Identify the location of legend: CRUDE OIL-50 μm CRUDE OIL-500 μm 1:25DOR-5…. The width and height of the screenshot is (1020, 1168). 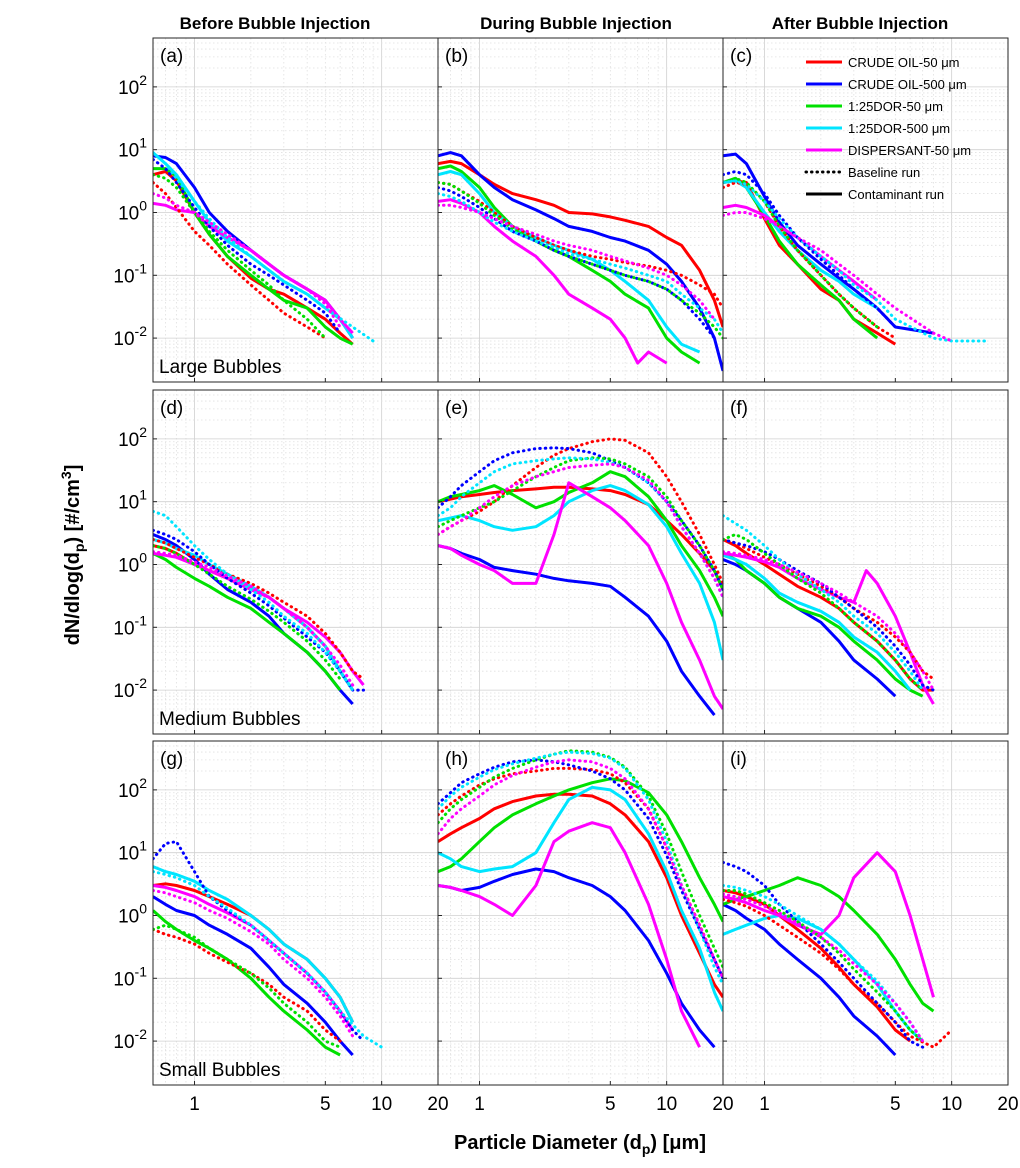
(887, 128).